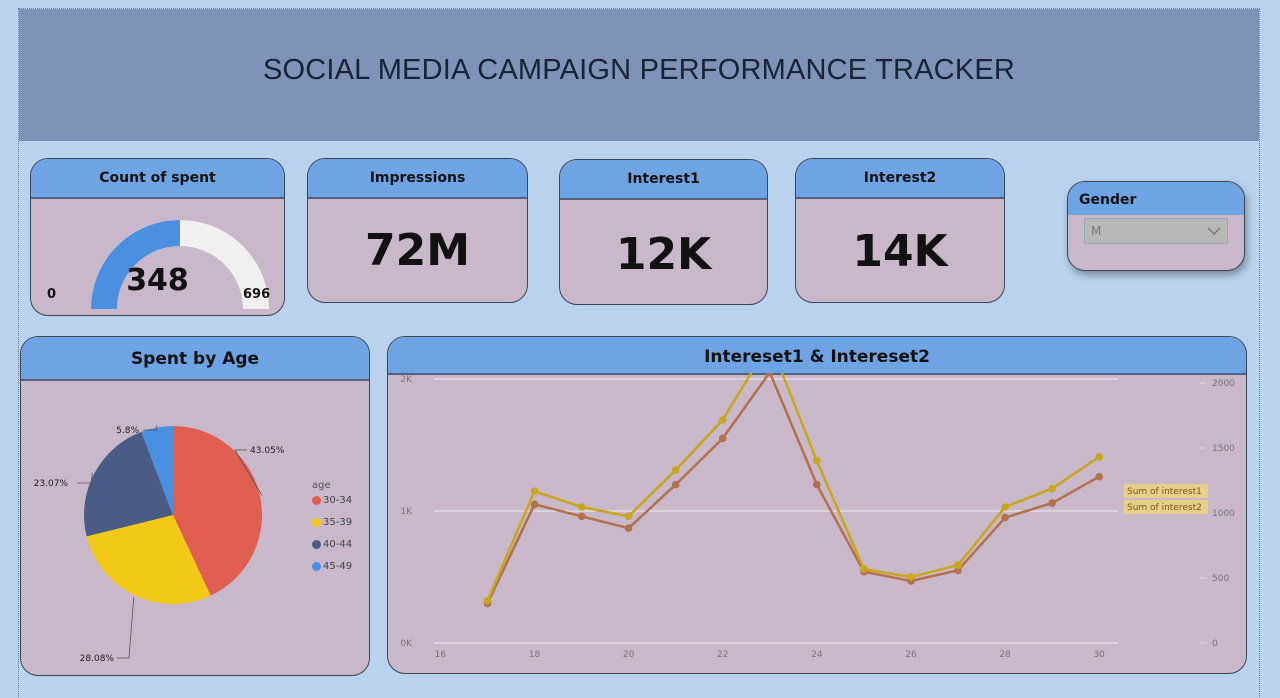 Image resolution: width=1280 pixels, height=698 pixels. What do you see at coordinates (535, 655) in the screenshot?
I see `x-tick: 18` at bounding box center [535, 655].